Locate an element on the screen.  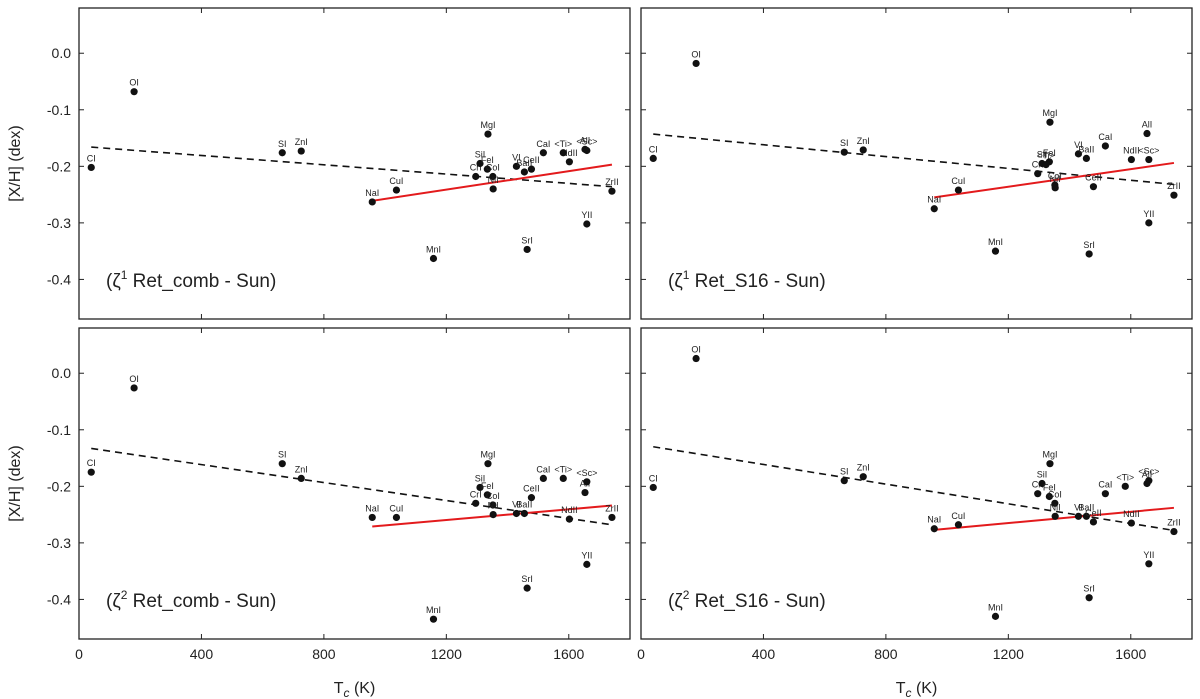
red-fit-line is located at coordinates (492, 182).